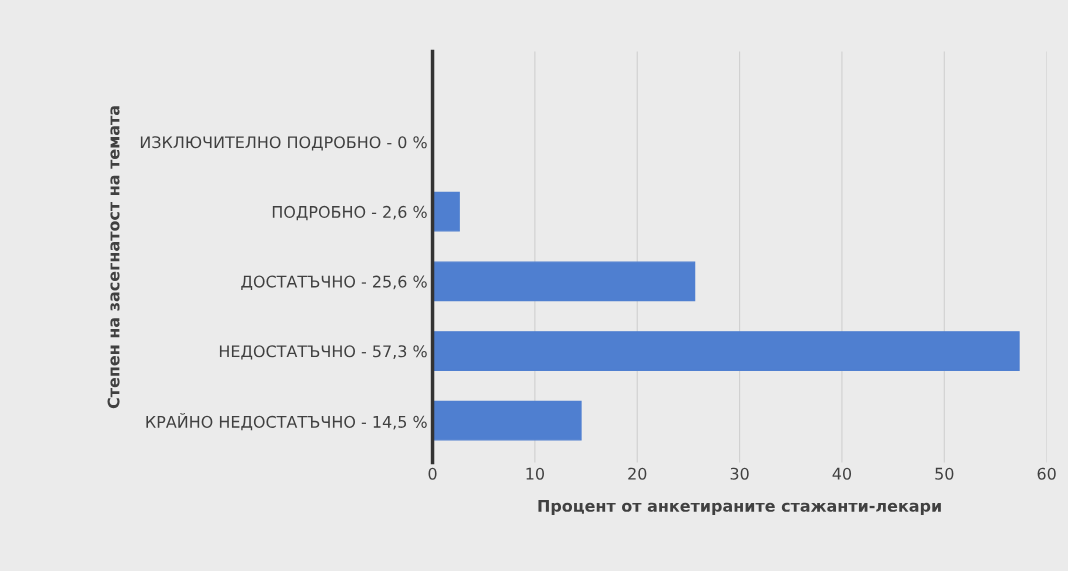 This screenshot has width=1068, height=571. I want to click on y-tick-label: ПОДРОБНО - 2,6 %, so click(349, 213).